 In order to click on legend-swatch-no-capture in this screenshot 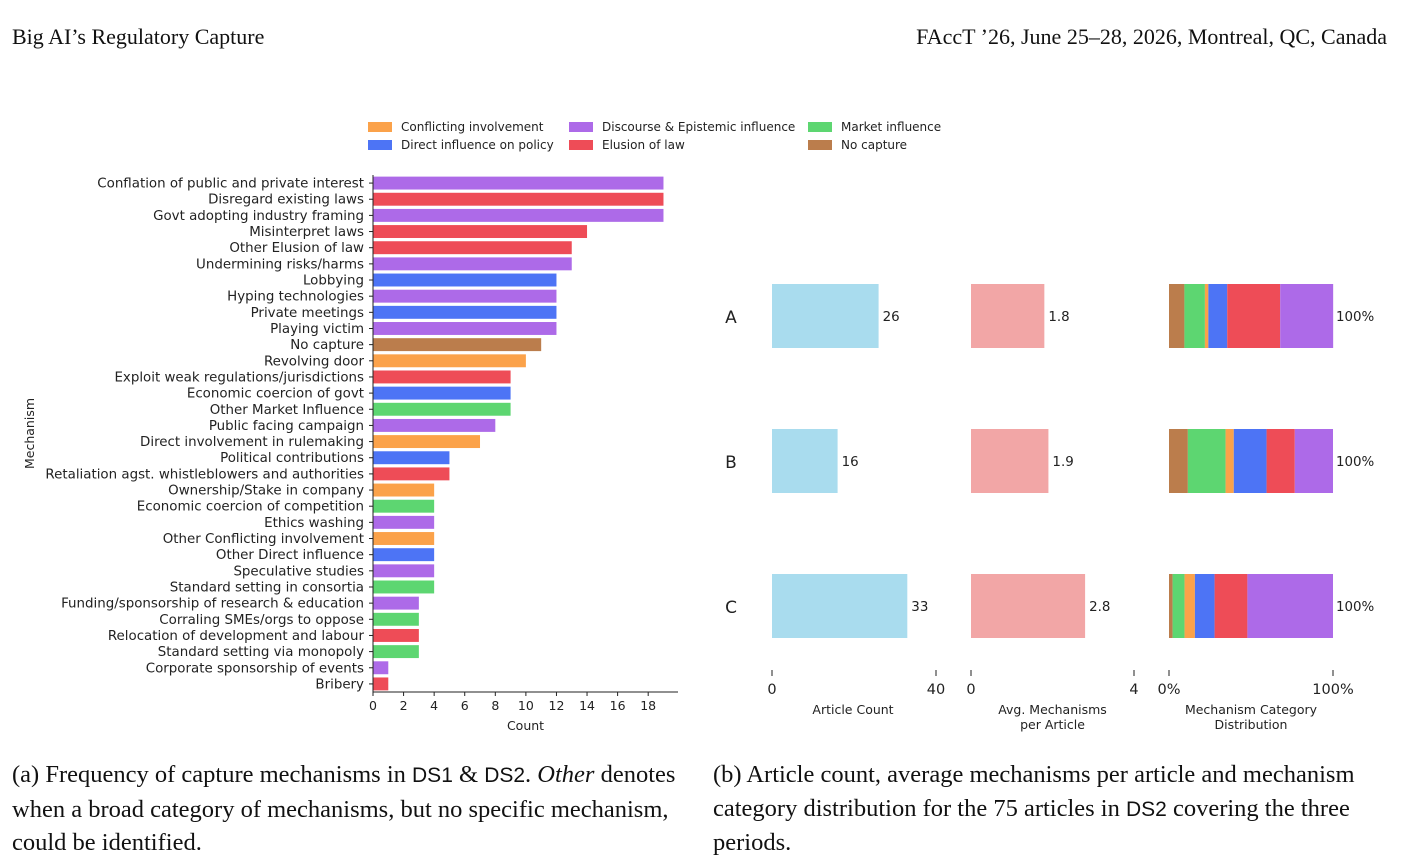, I will do `click(820, 145)`.